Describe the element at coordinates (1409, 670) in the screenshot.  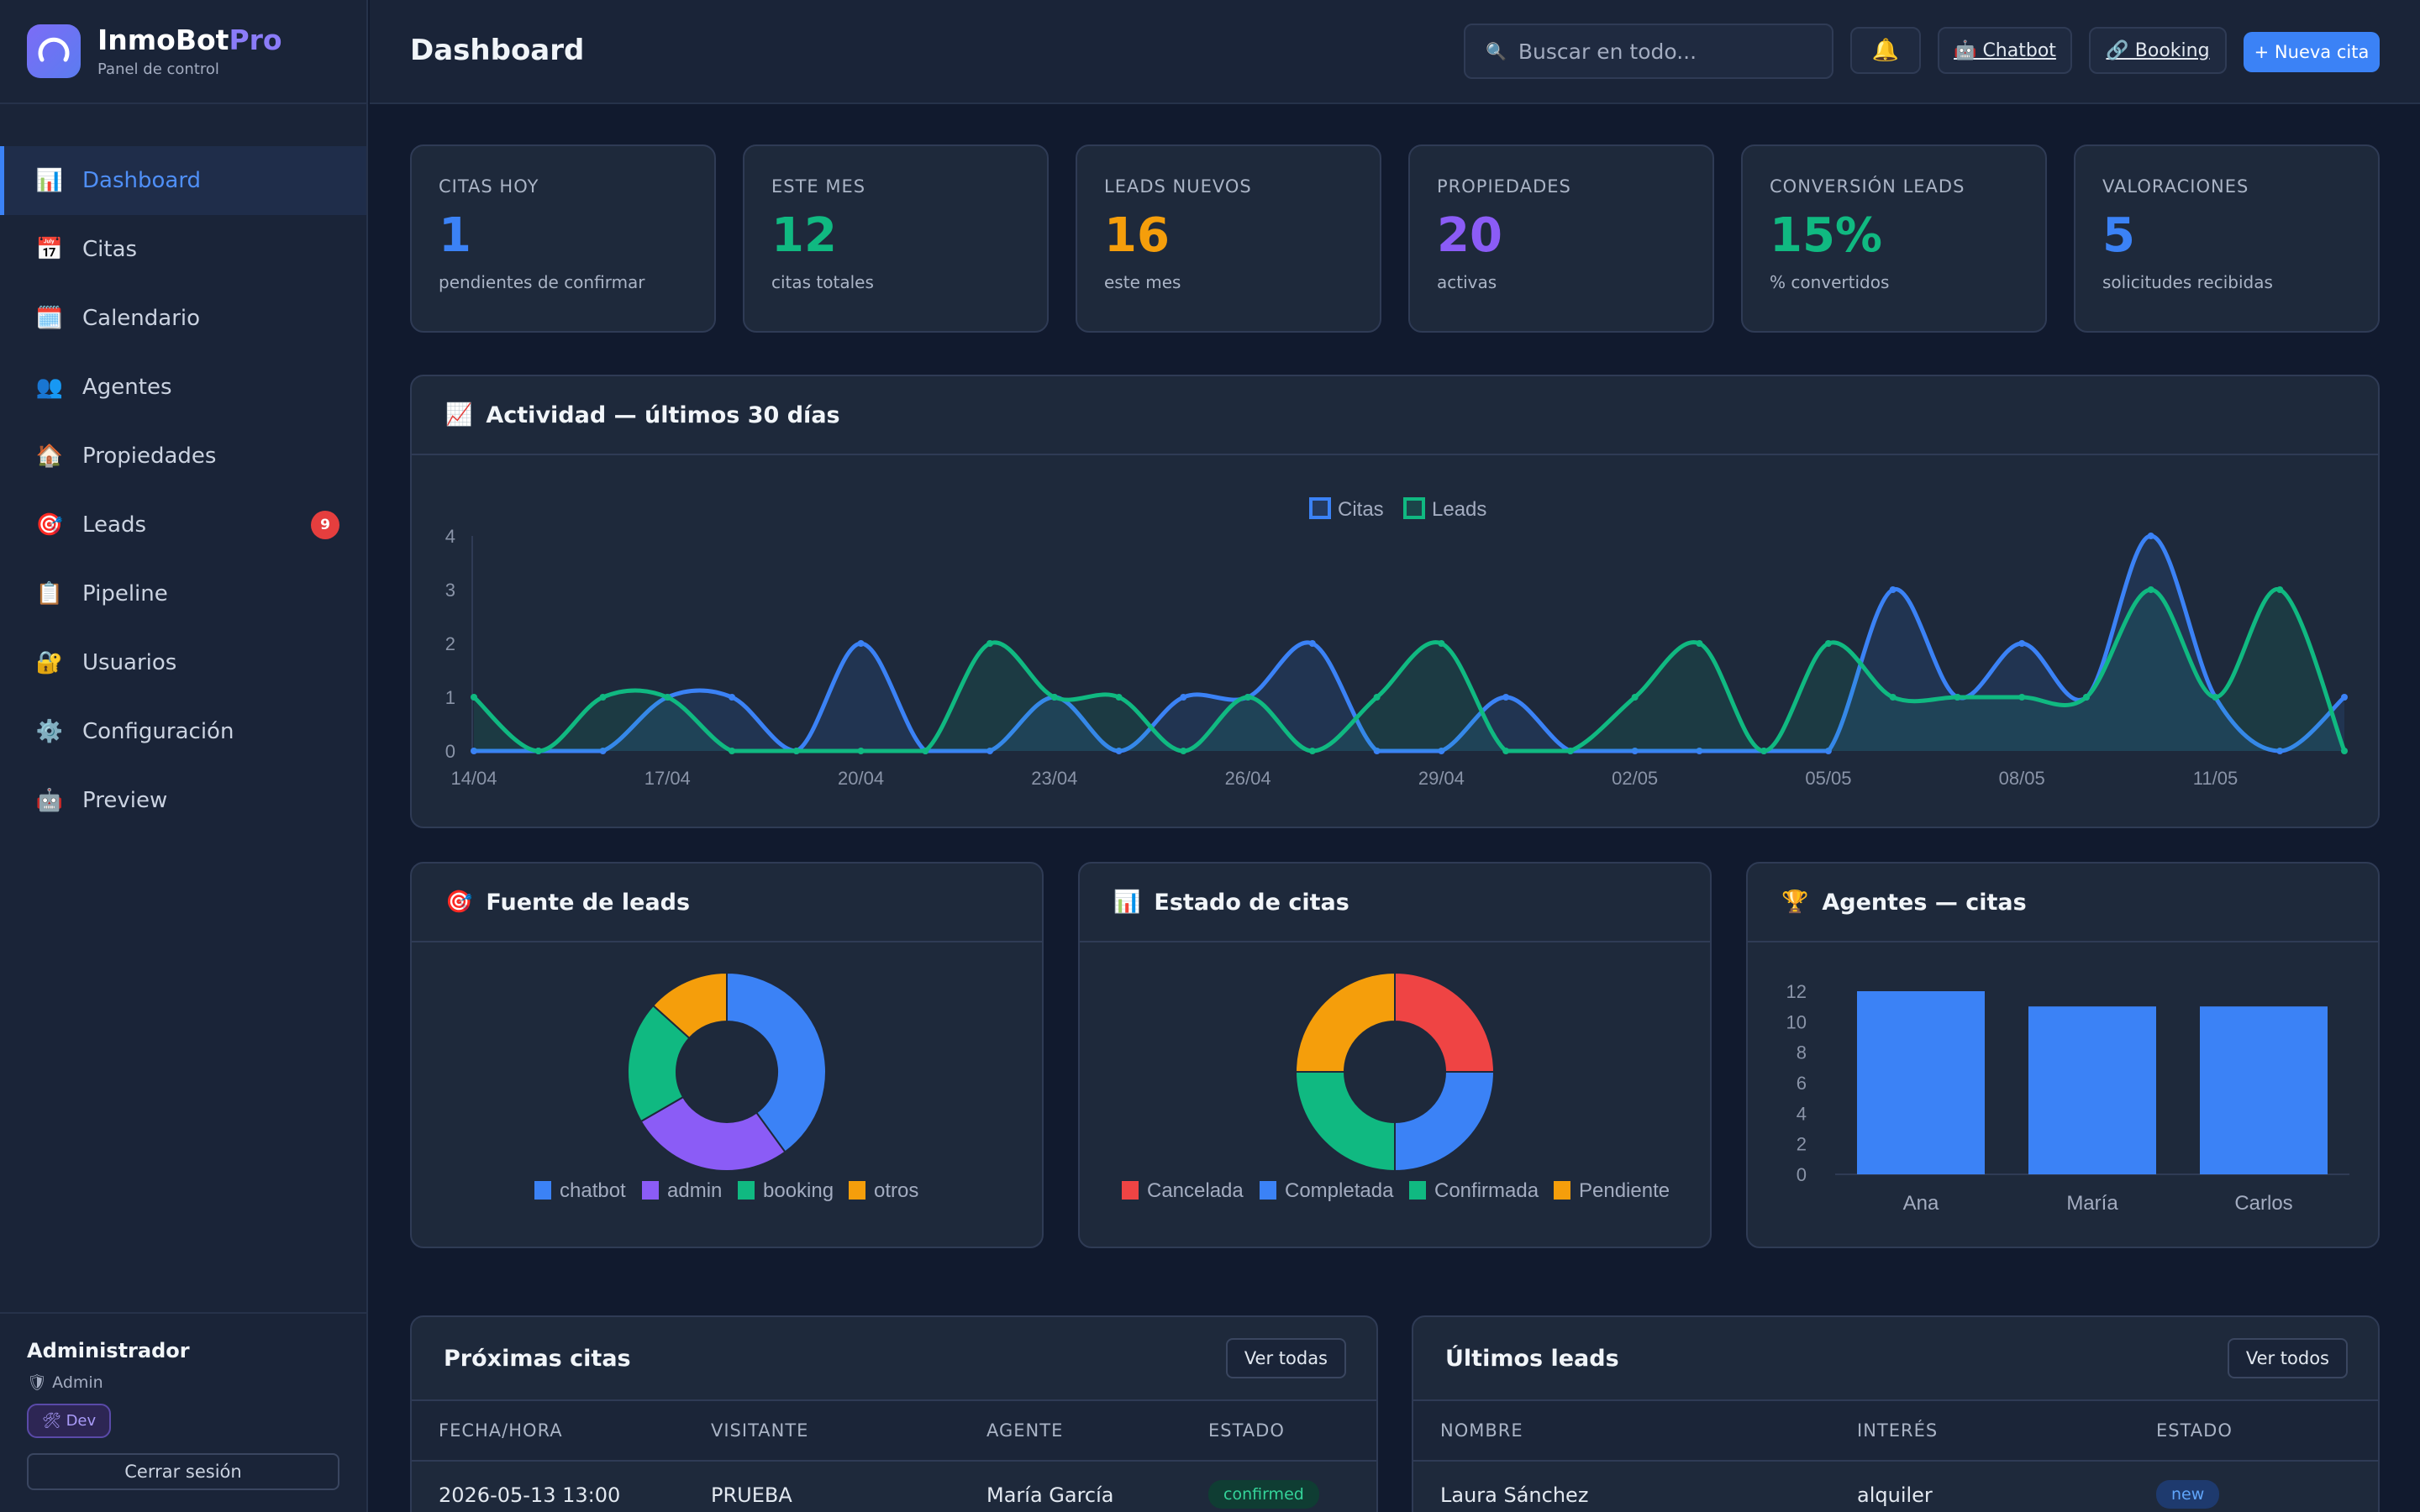
I see `series-area-leads` at that location.